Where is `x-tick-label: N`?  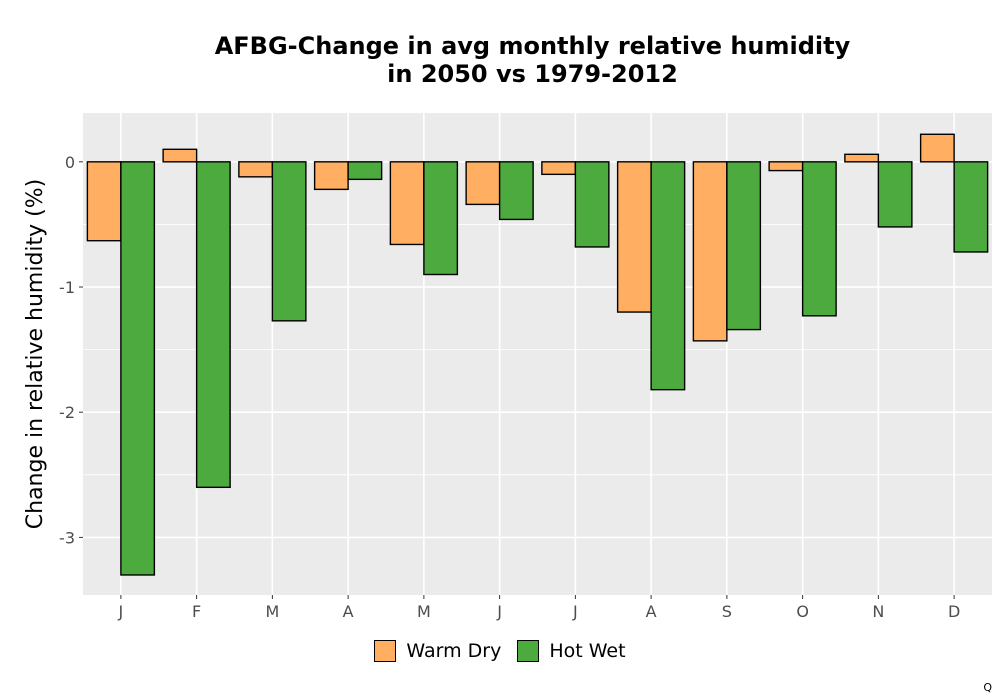
x-tick-label: N is located at coordinates (878, 611).